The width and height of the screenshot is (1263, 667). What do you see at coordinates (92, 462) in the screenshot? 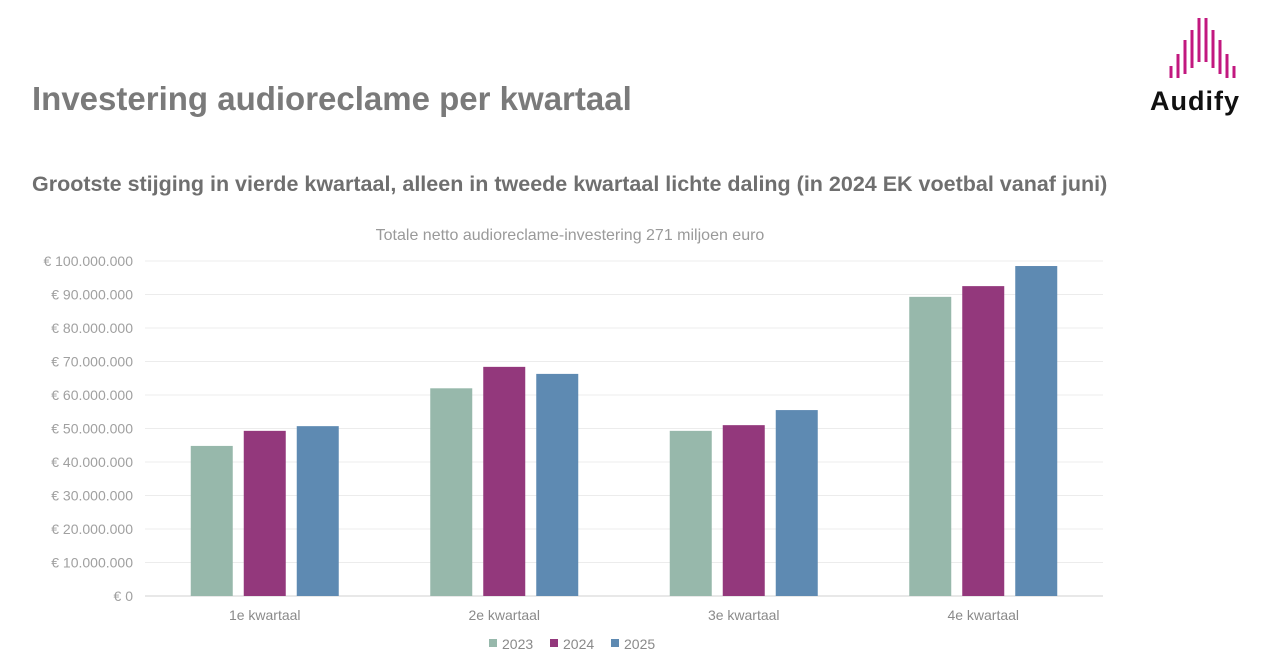
I see `y-tick-label: € 40.000.000` at bounding box center [92, 462].